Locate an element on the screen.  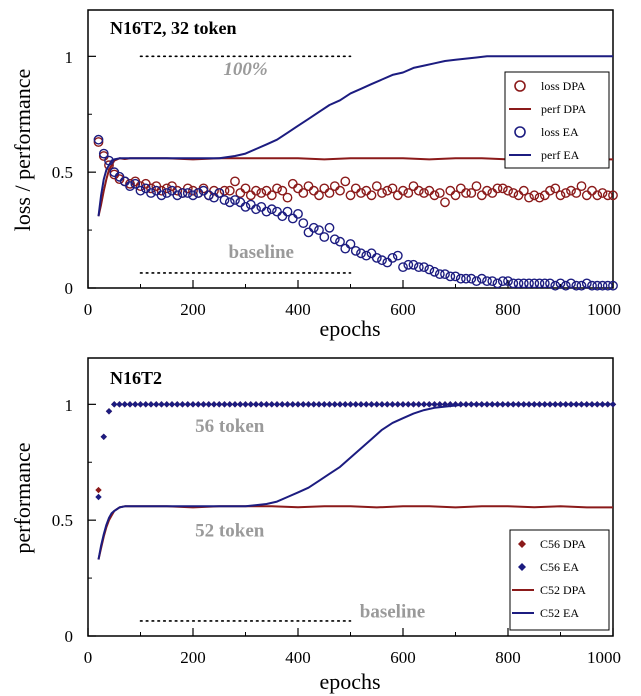
x-tick-label-800-top: 800 is located at coordinates (508, 309).